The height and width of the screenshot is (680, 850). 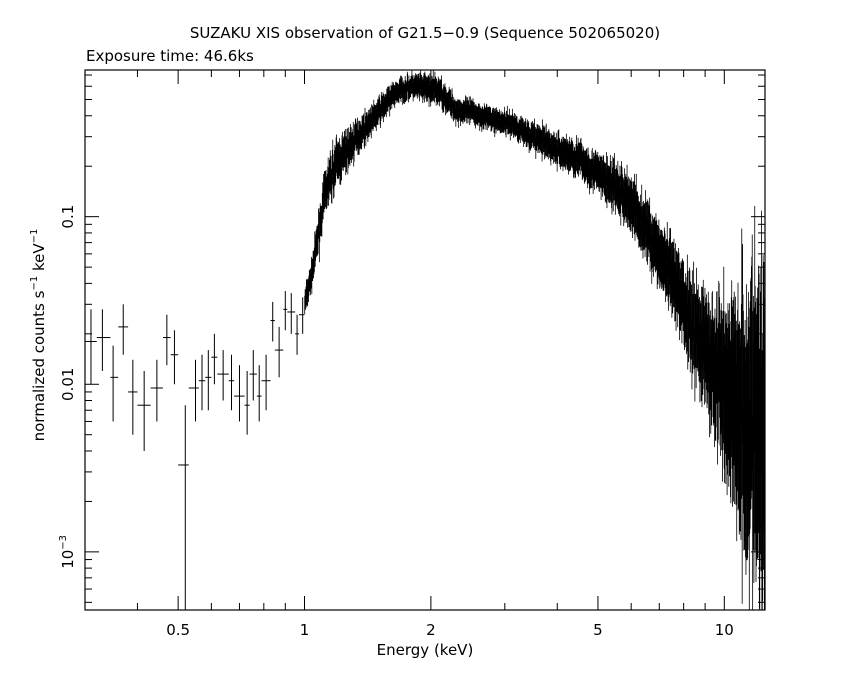 I want to click on x-tick-label: 10, so click(x=724, y=630).